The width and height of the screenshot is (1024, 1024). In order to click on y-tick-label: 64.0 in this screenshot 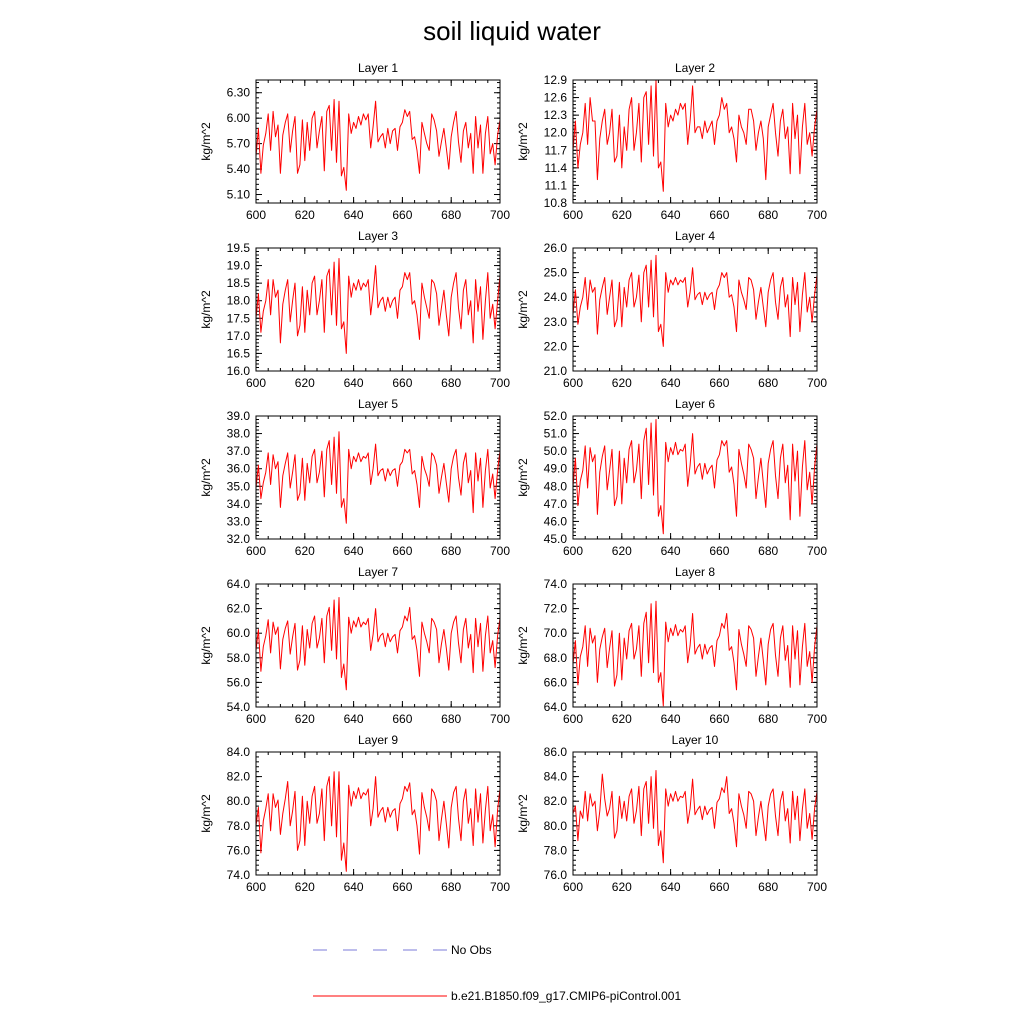, I will do `click(239, 584)`.